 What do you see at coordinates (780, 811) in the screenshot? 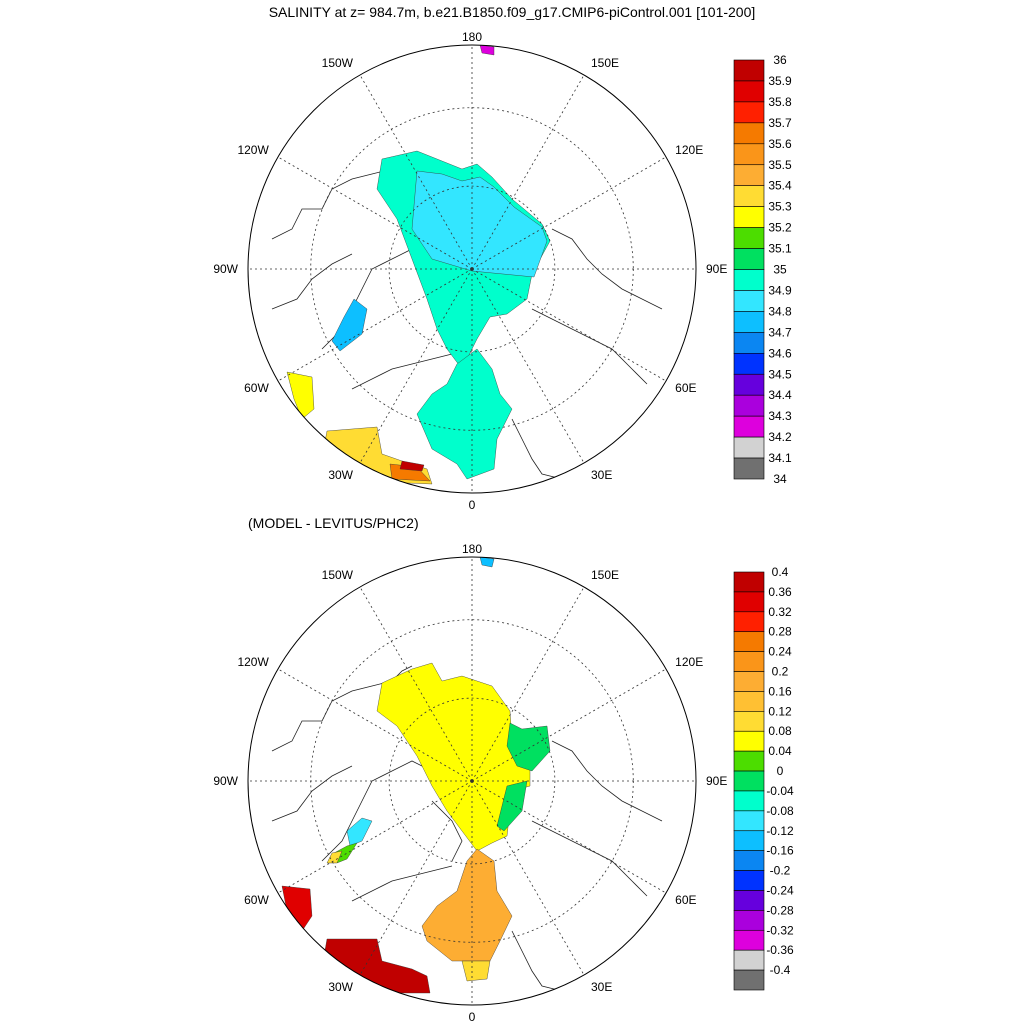
I see `colorbar-label: -0.08` at bounding box center [780, 811].